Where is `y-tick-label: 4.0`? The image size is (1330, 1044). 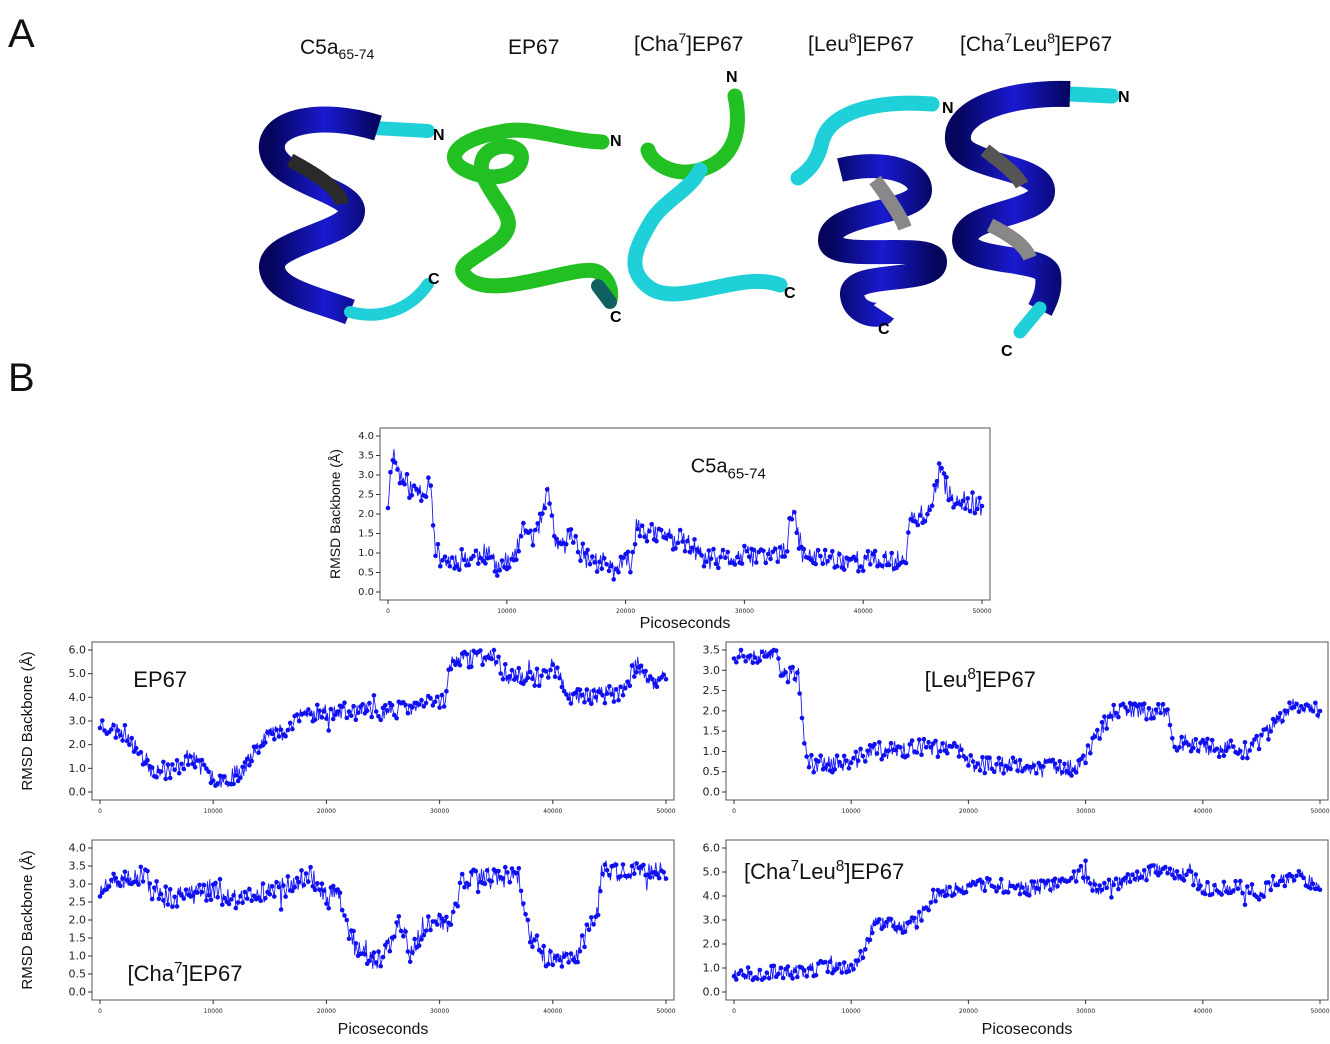
y-tick-label: 4.0 is located at coordinates (366, 436).